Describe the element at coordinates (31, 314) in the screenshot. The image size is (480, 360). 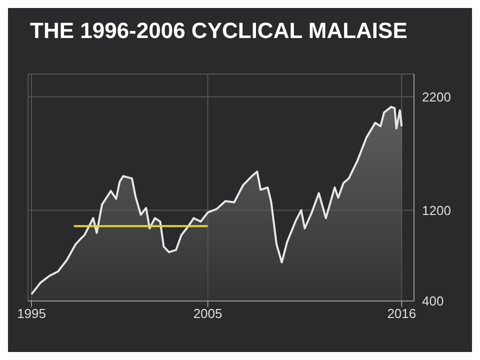
I see `x-tick-label: 1995` at that location.